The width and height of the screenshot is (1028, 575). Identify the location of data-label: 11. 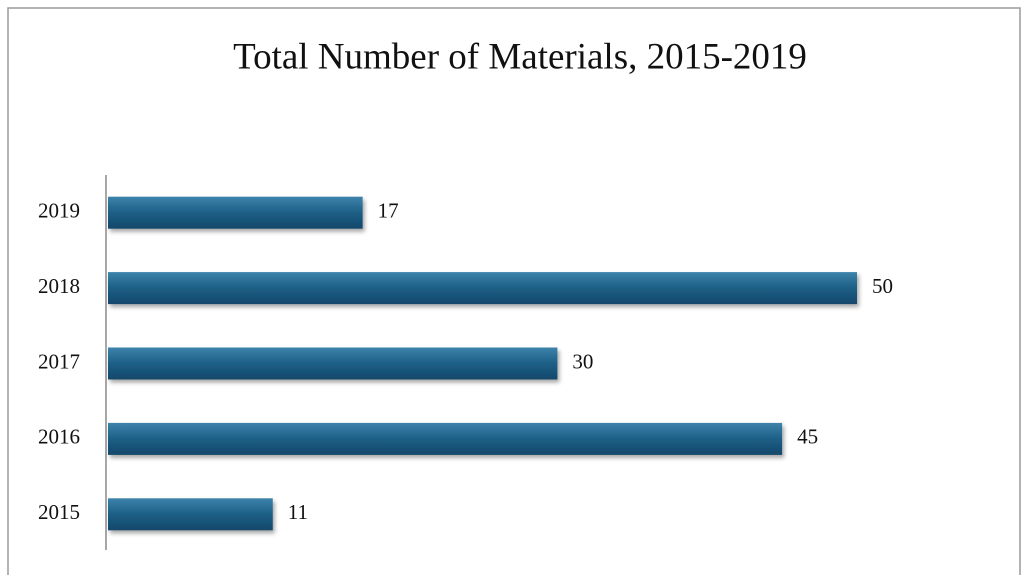
(298, 512).